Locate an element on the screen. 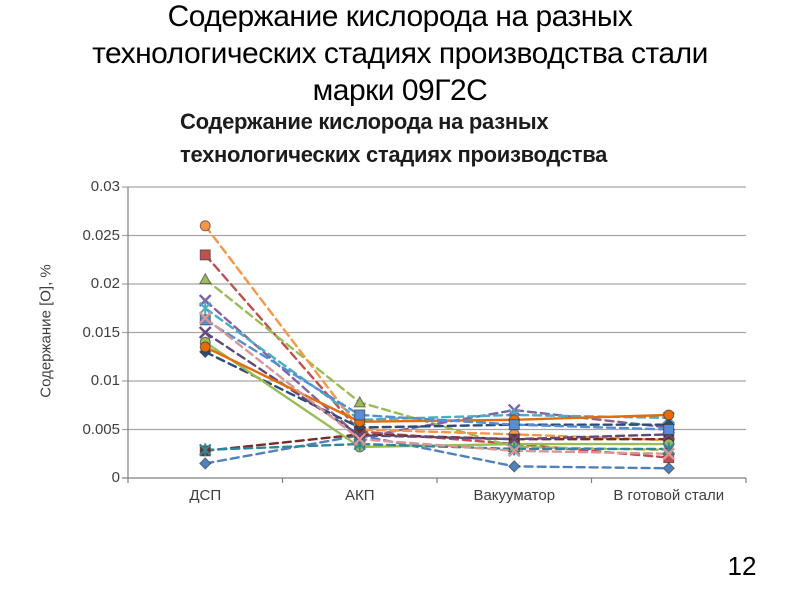  slide-title-line-3: марки 09Г2С is located at coordinates (400, 90).